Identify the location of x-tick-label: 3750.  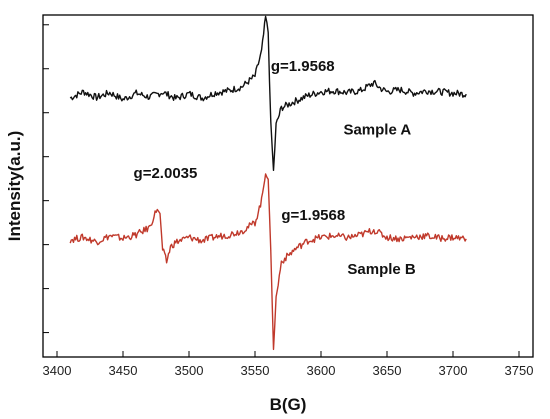
(519, 370).